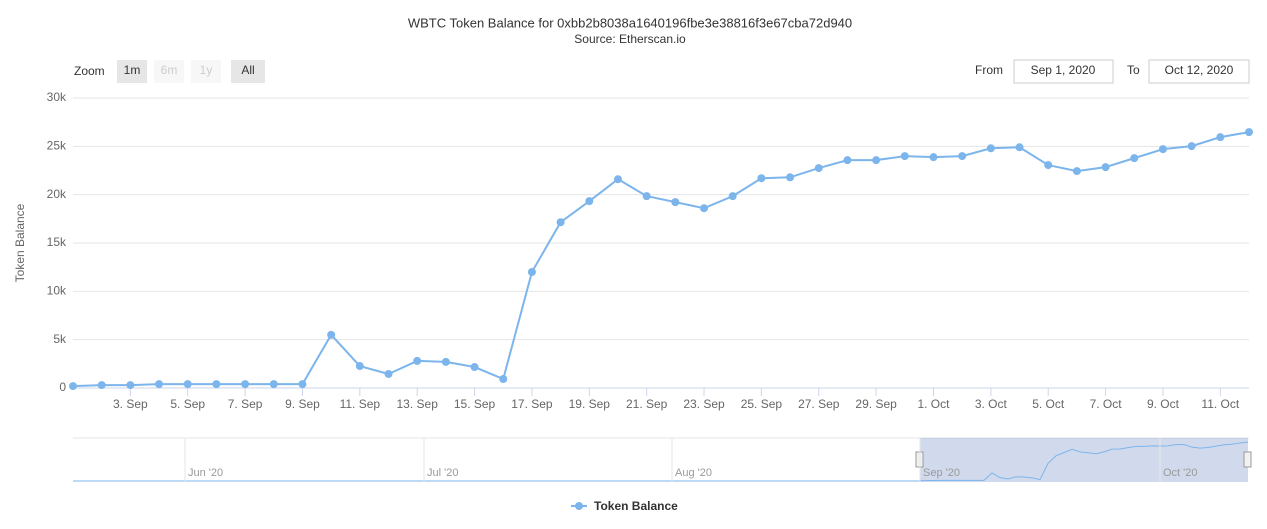 Image resolution: width=1267 pixels, height=529 pixels. Describe the element at coordinates (57, 194) in the screenshot. I see `y-tick-label: 20k` at that location.